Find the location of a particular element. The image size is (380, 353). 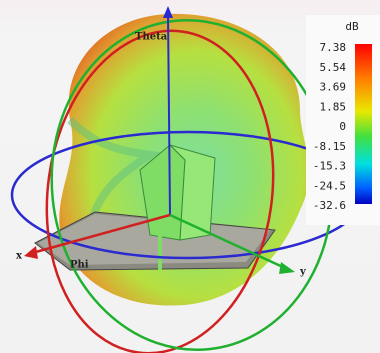

colorbar: dB 7.38 5.54 3.69 1.85 0 -8.15 -15.3 -24.5 -32.6 is located at coordinates (343, 120).